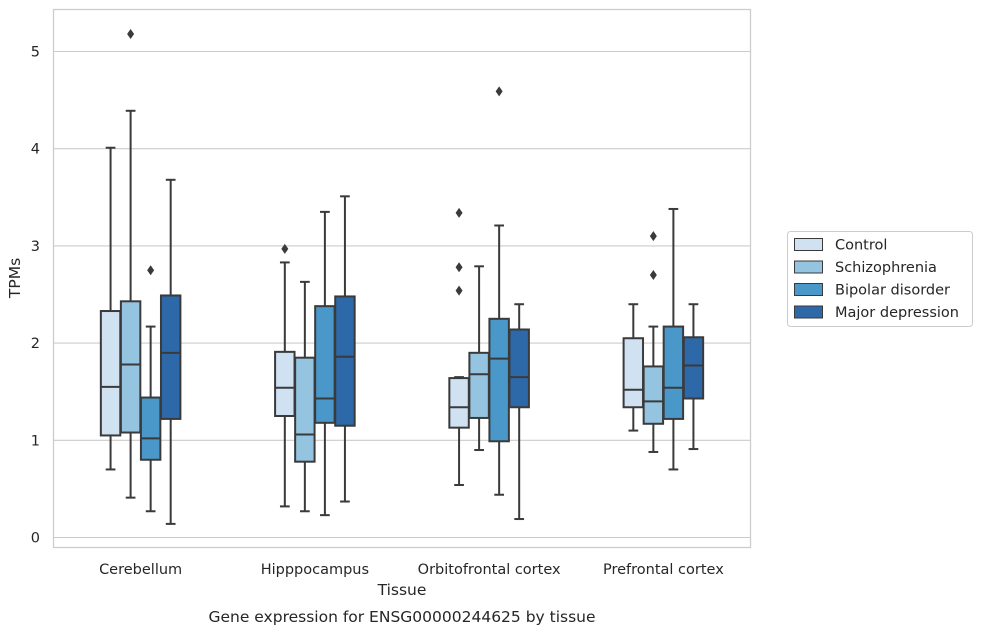 This screenshot has height=634, width=983. I want to click on y-tick-label: 5, so click(35, 53).